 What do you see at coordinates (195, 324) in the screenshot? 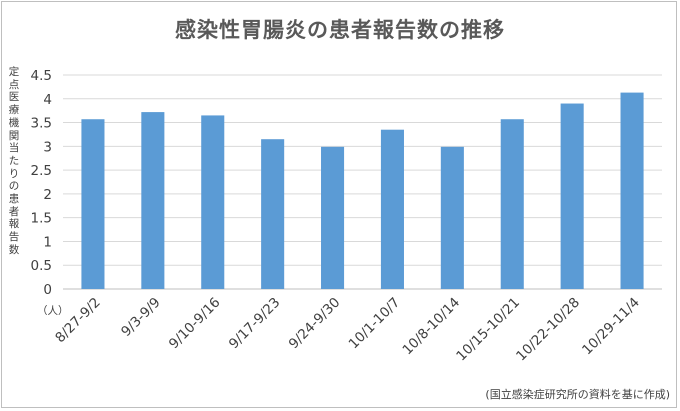
I see `x-tick-label: 9/10-9/16` at bounding box center [195, 324].